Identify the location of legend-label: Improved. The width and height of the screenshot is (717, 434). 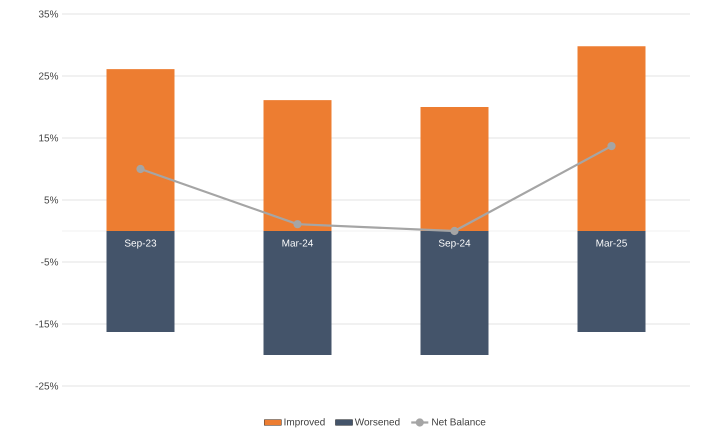
(304, 423).